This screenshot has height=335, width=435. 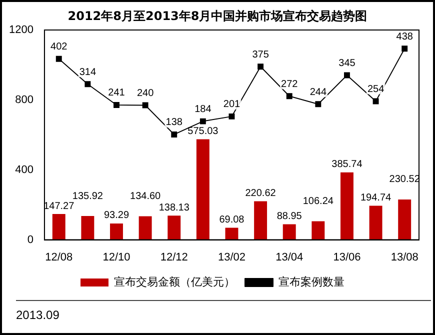 I want to click on x-tick-label: 13/06, so click(x=347, y=257).